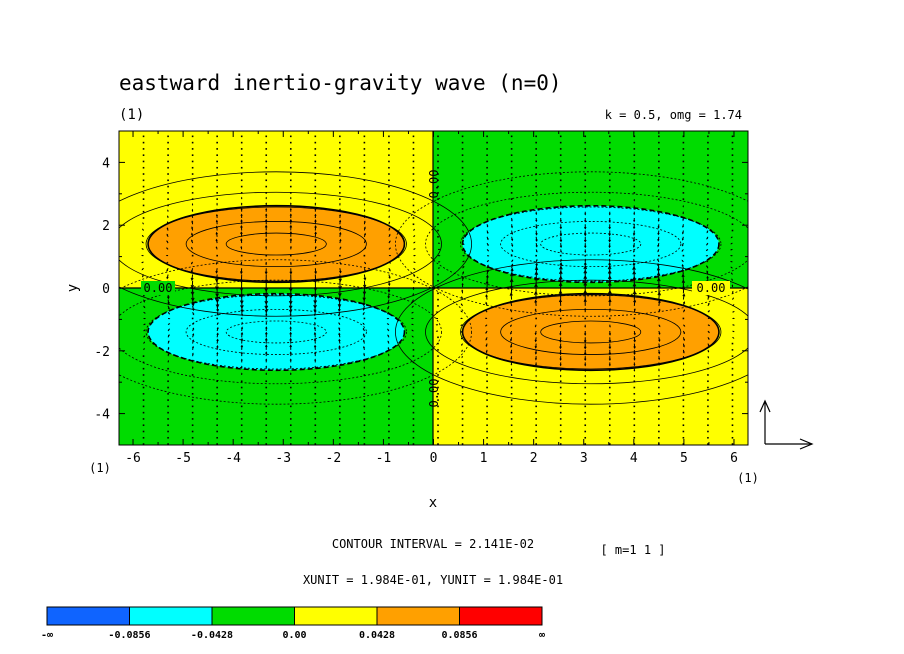  What do you see at coordinates (632, 550) in the screenshot?
I see `vector-scale-text: [ m=1 1 ]` at bounding box center [632, 550].